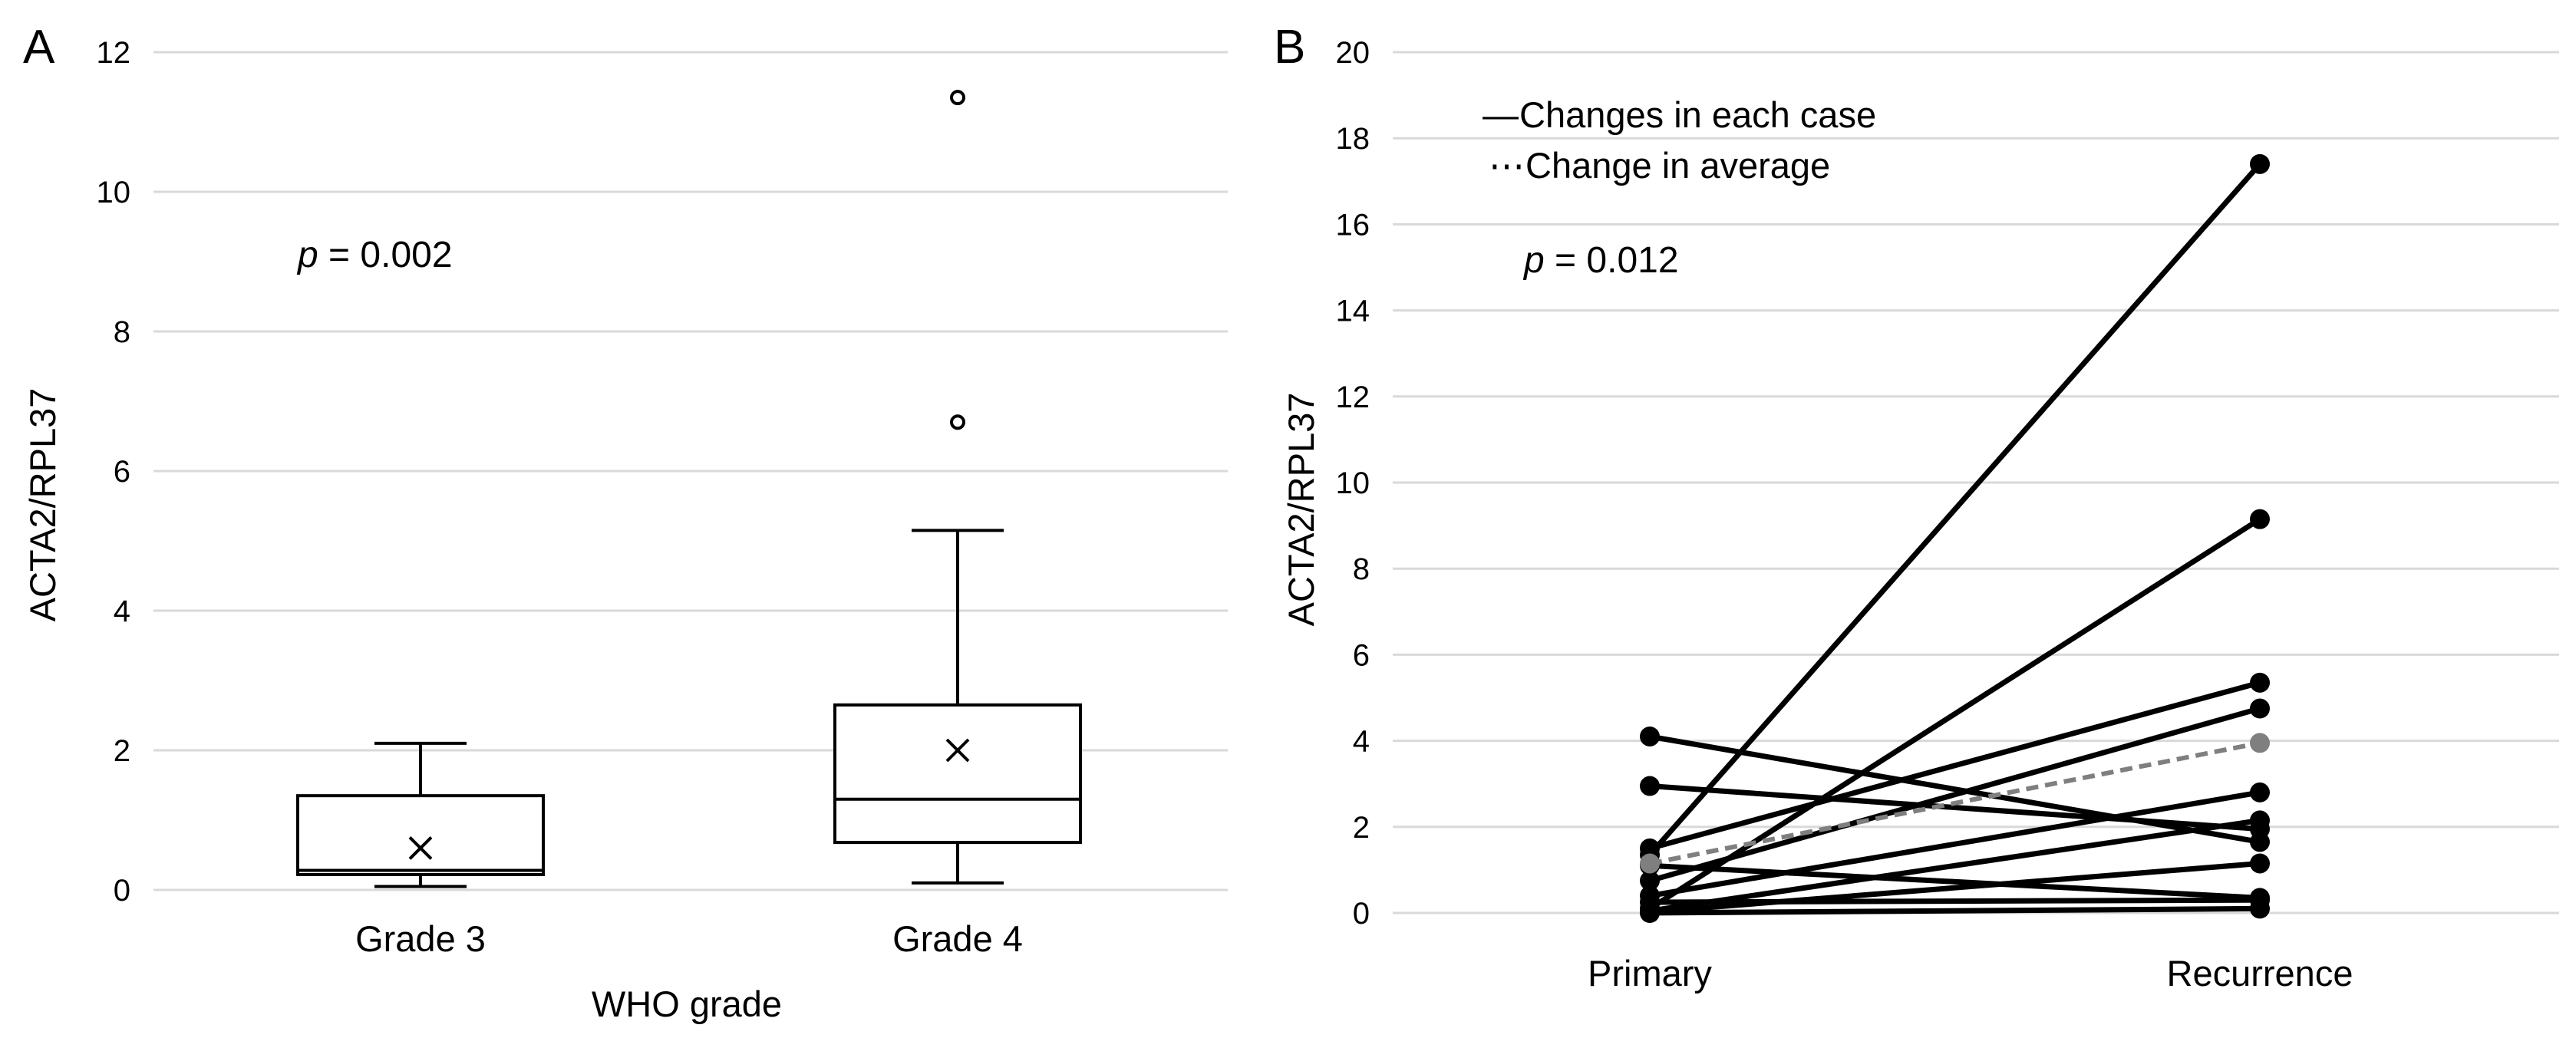 This screenshot has height=1038, width=2576. I want to click on panel-b-label: B, so click(1289, 47).